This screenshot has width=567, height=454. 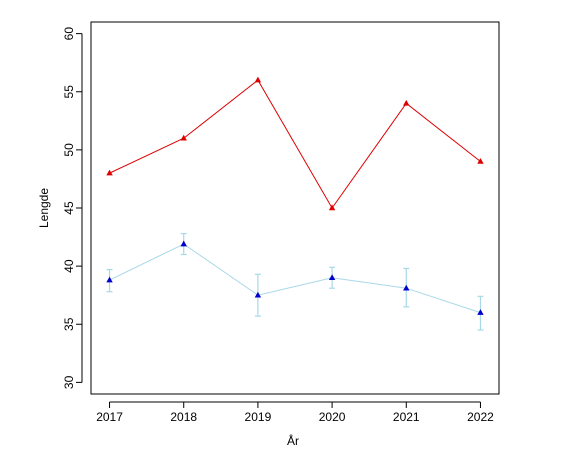 I want to click on y-tick-label: 60, so click(x=69, y=34).